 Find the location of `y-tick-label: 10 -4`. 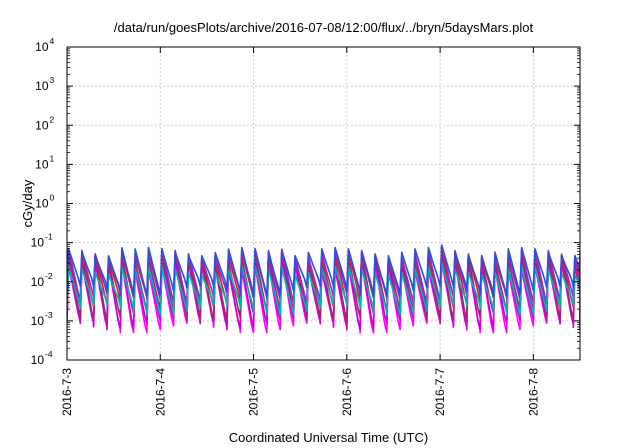

y-tick-label: 10 -4 is located at coordinates (42, 358).